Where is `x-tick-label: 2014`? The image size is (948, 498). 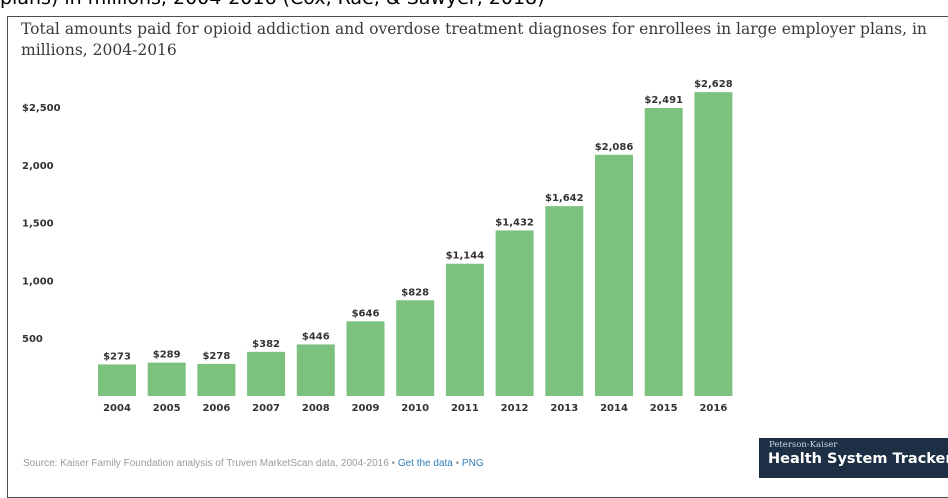
x-tick-label: 2014 is located at coordinates (614, 408).